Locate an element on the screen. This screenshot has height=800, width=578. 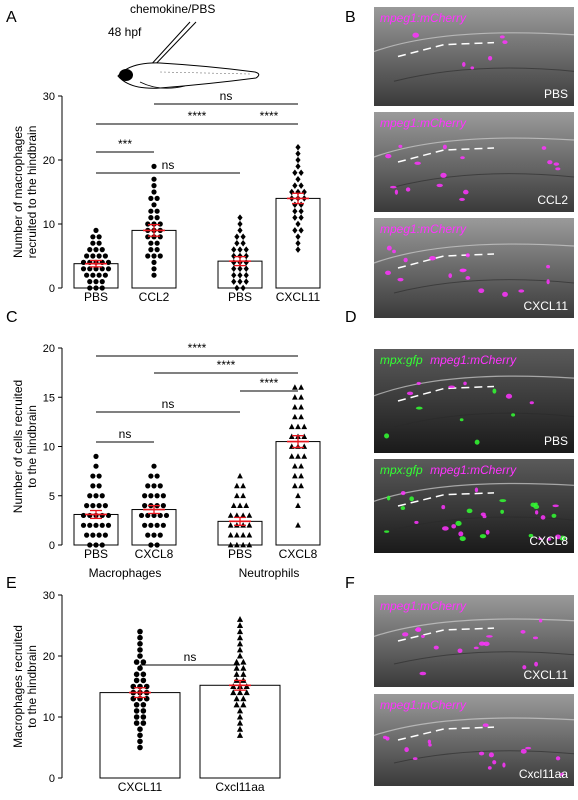
needle-line is located at coordinates (169, 45).